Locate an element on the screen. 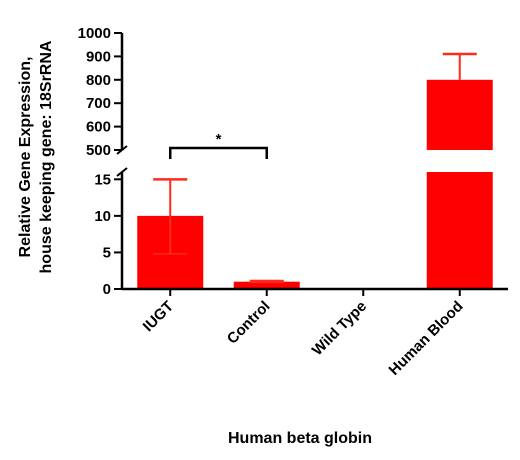 Image resolution: width=520 pixels, height=460 pixels. y-tick-label-5: 5 is located at coordinates (107, 252).